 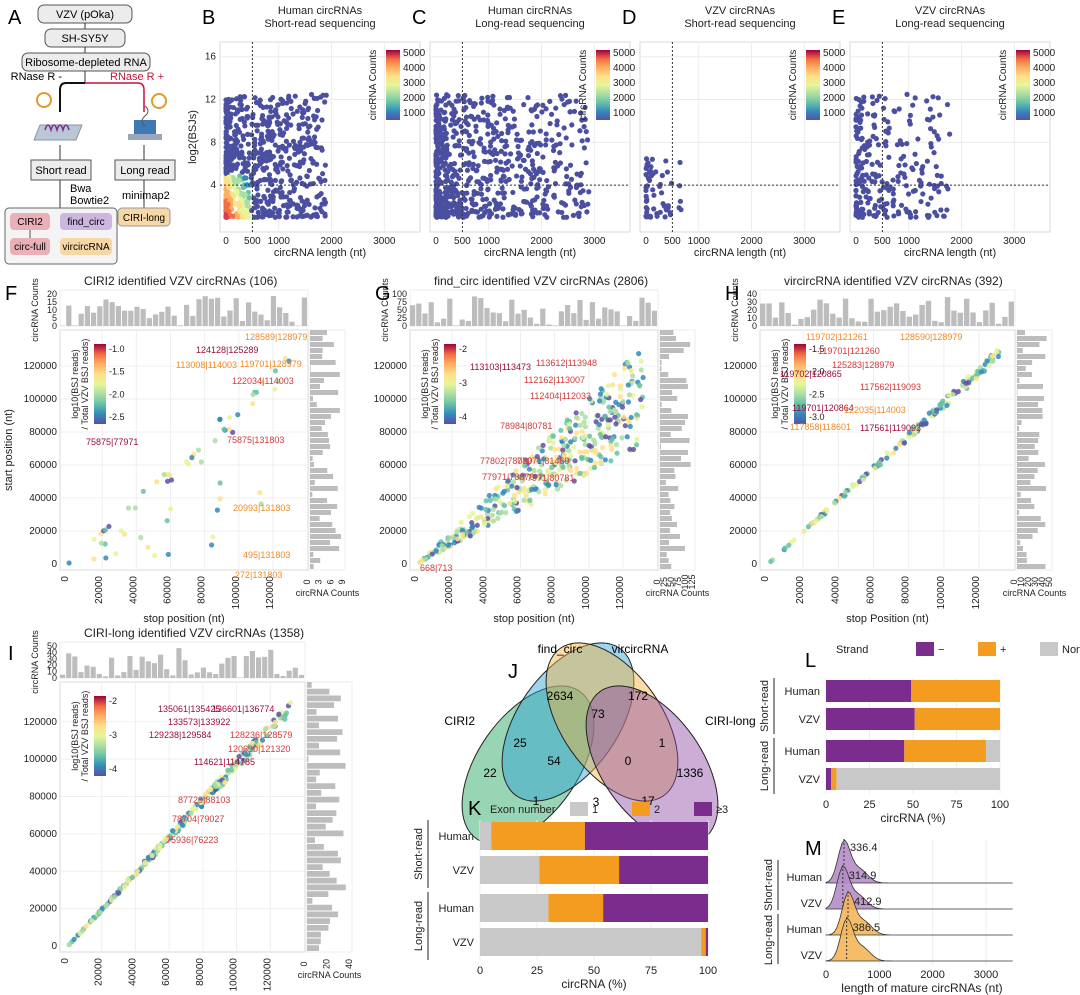 What do you see at coordinates (541, 241) in the screenshot?
I see `x-tick: 2000` at bounding box center [541, 241].